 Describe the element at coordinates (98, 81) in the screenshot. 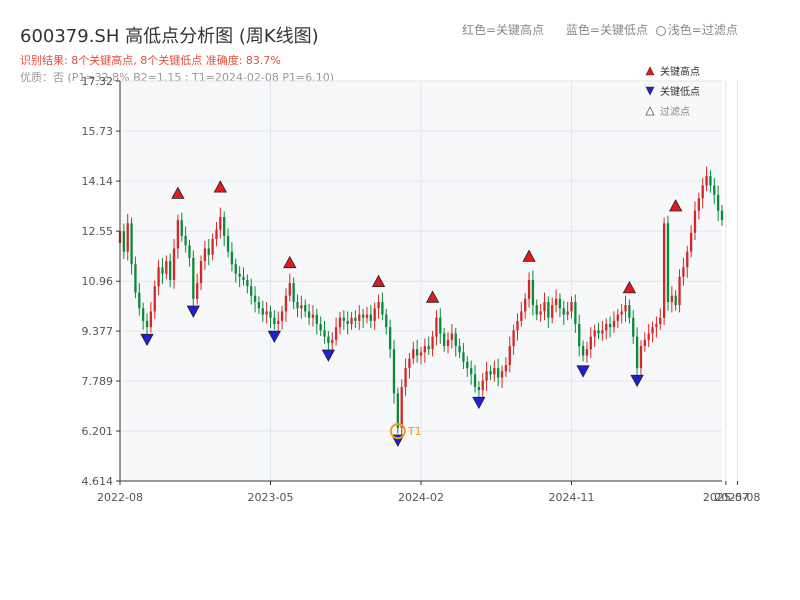

I see `y-tick-label: 17.32` at that location.